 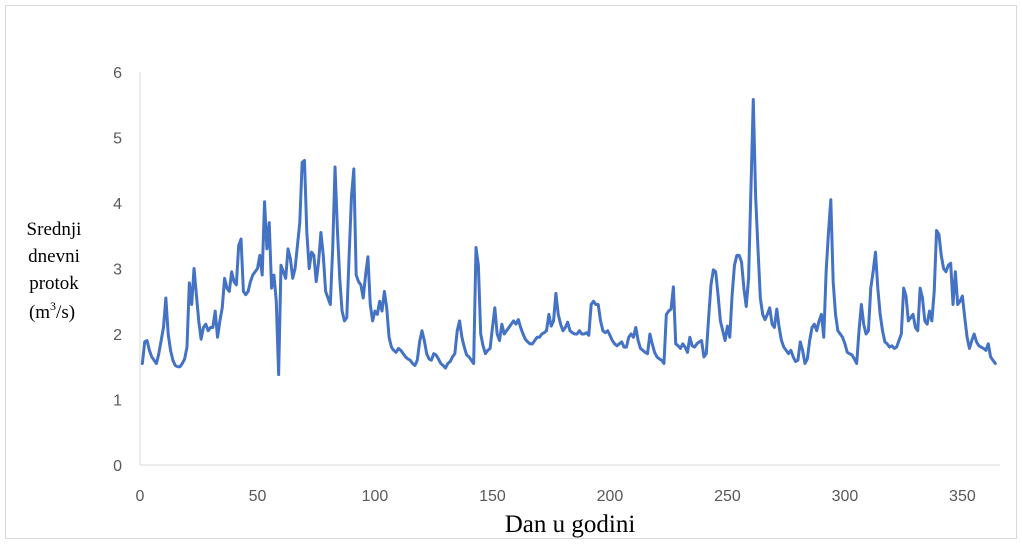 What do you see at coordinates (117, 466) in the screenshot?
I see `y-tick-label: 0` at bounding box center [117, 466].